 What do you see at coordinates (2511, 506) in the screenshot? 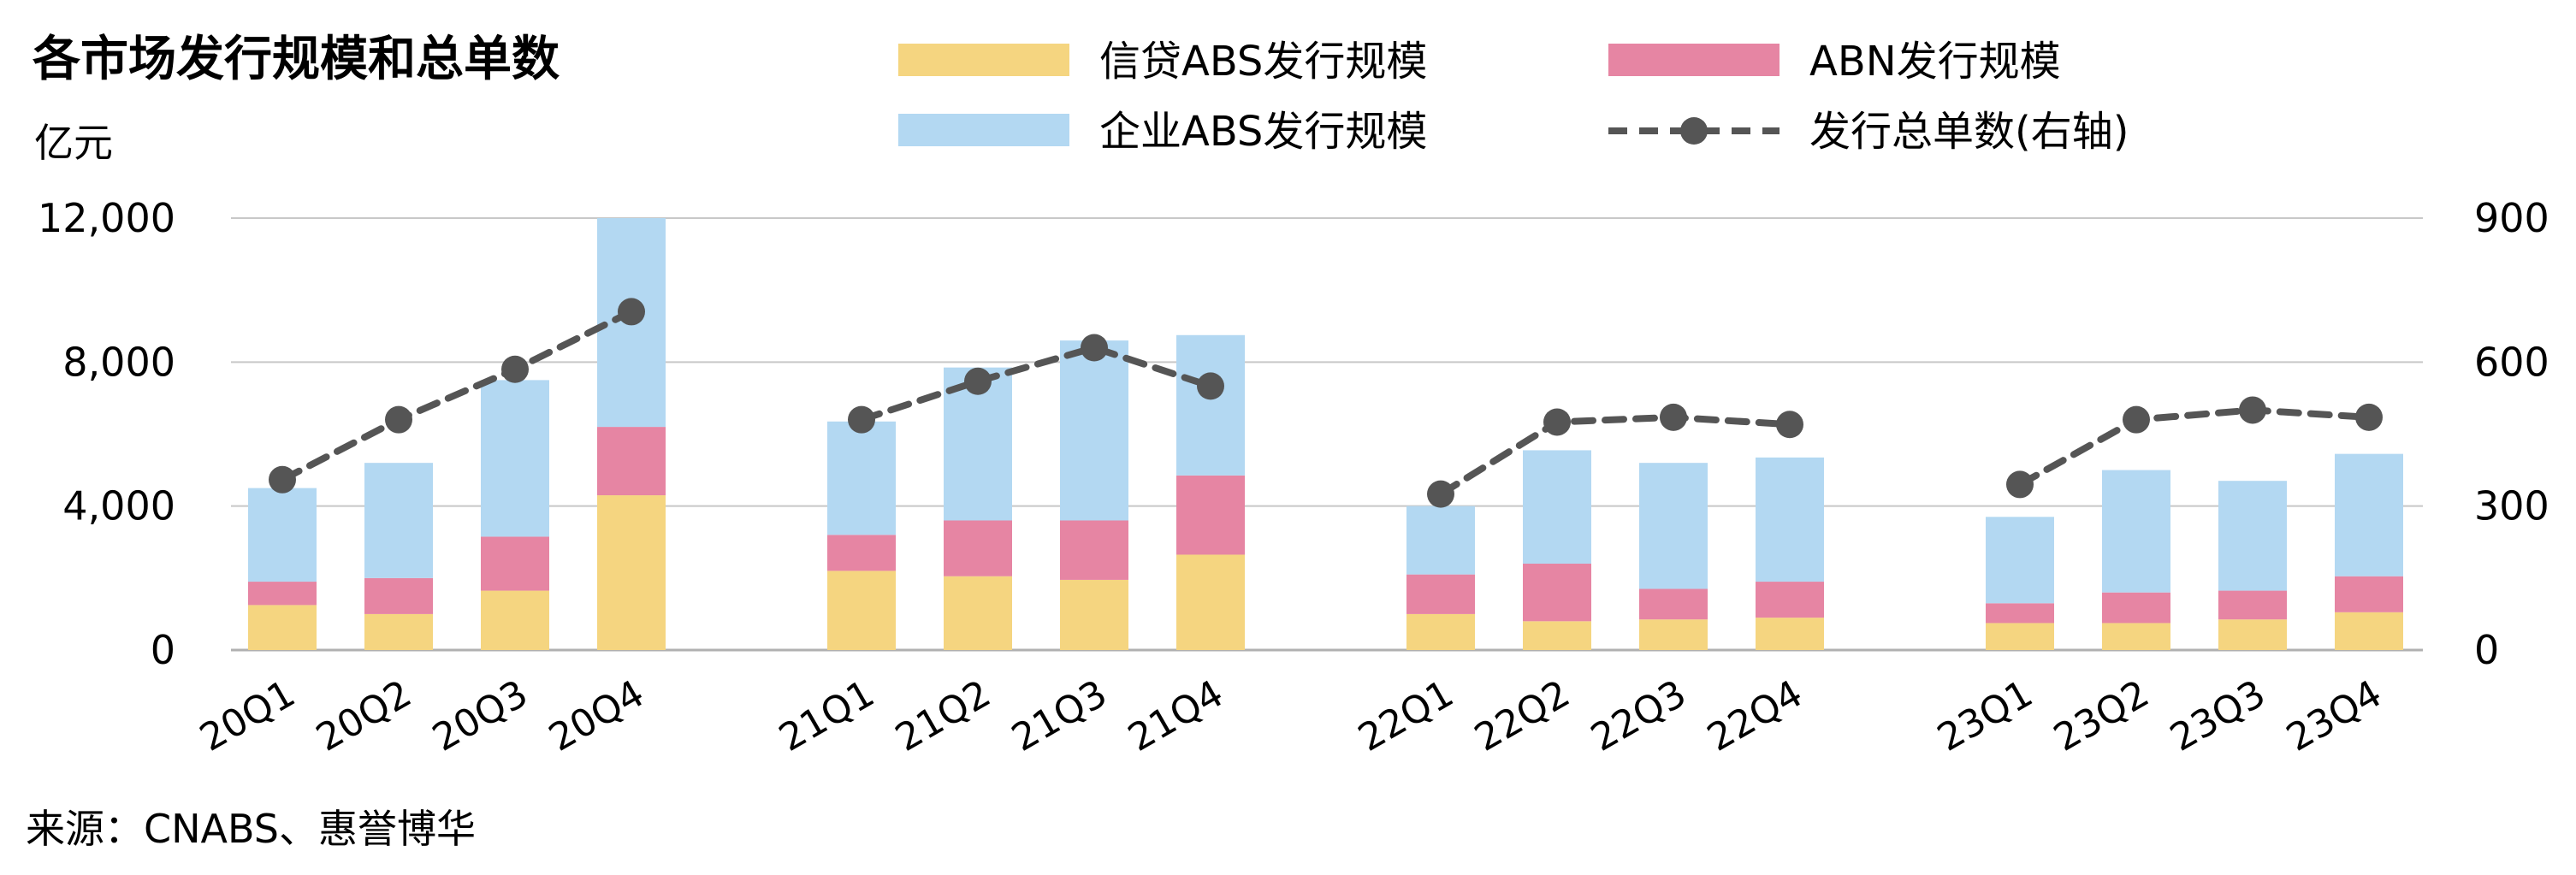
I see `y-right-tick-label: 300` at bounding box center [2511, 506].